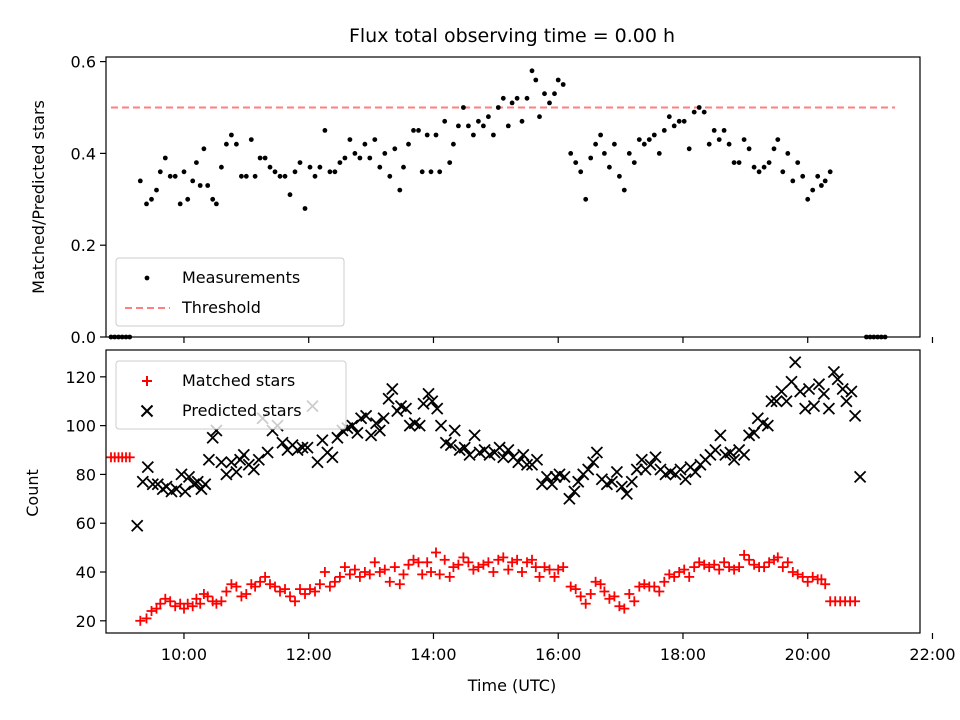 This screenshot has width=960, height=720. What do you see at coordinates (147, 381) in the screenshot?
I see `legend-marker-matched-stars` at bounding box center [147, 381].